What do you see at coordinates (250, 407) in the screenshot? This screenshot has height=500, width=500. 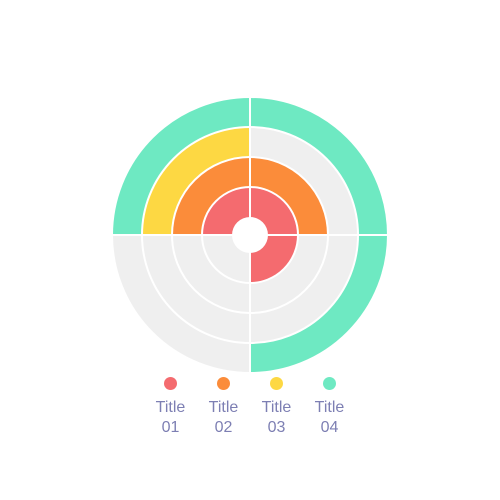 I see `legend: Title 01 Title 02 Title 03 Title 04` at bounding box center [250, 407].